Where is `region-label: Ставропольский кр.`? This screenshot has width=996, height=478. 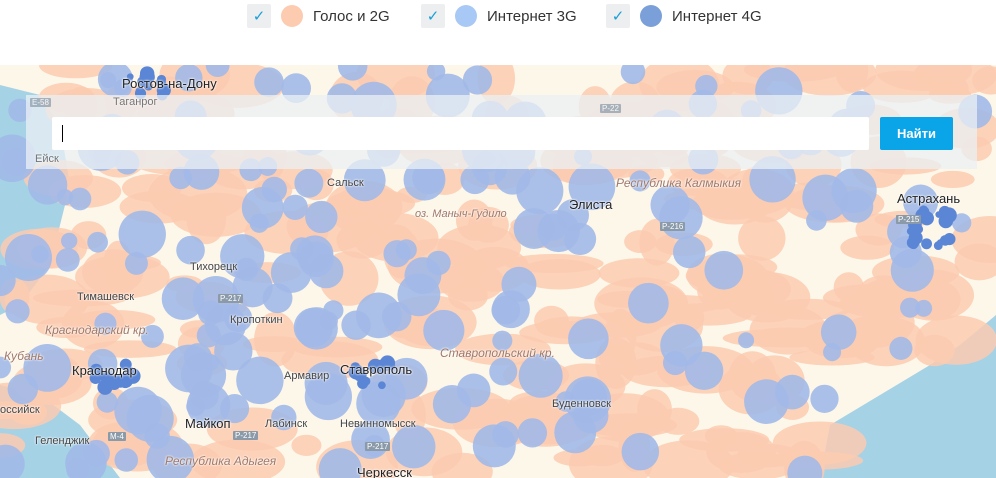 region-label: Ставропольский кр. is located at coordinates (497, 353).